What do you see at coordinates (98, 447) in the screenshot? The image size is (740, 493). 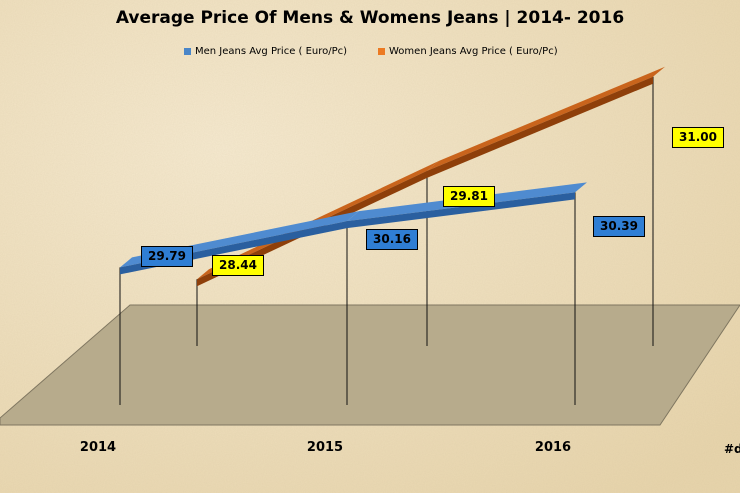 I see `x-tick-2014: 2014` at bounding box center [98, 447].